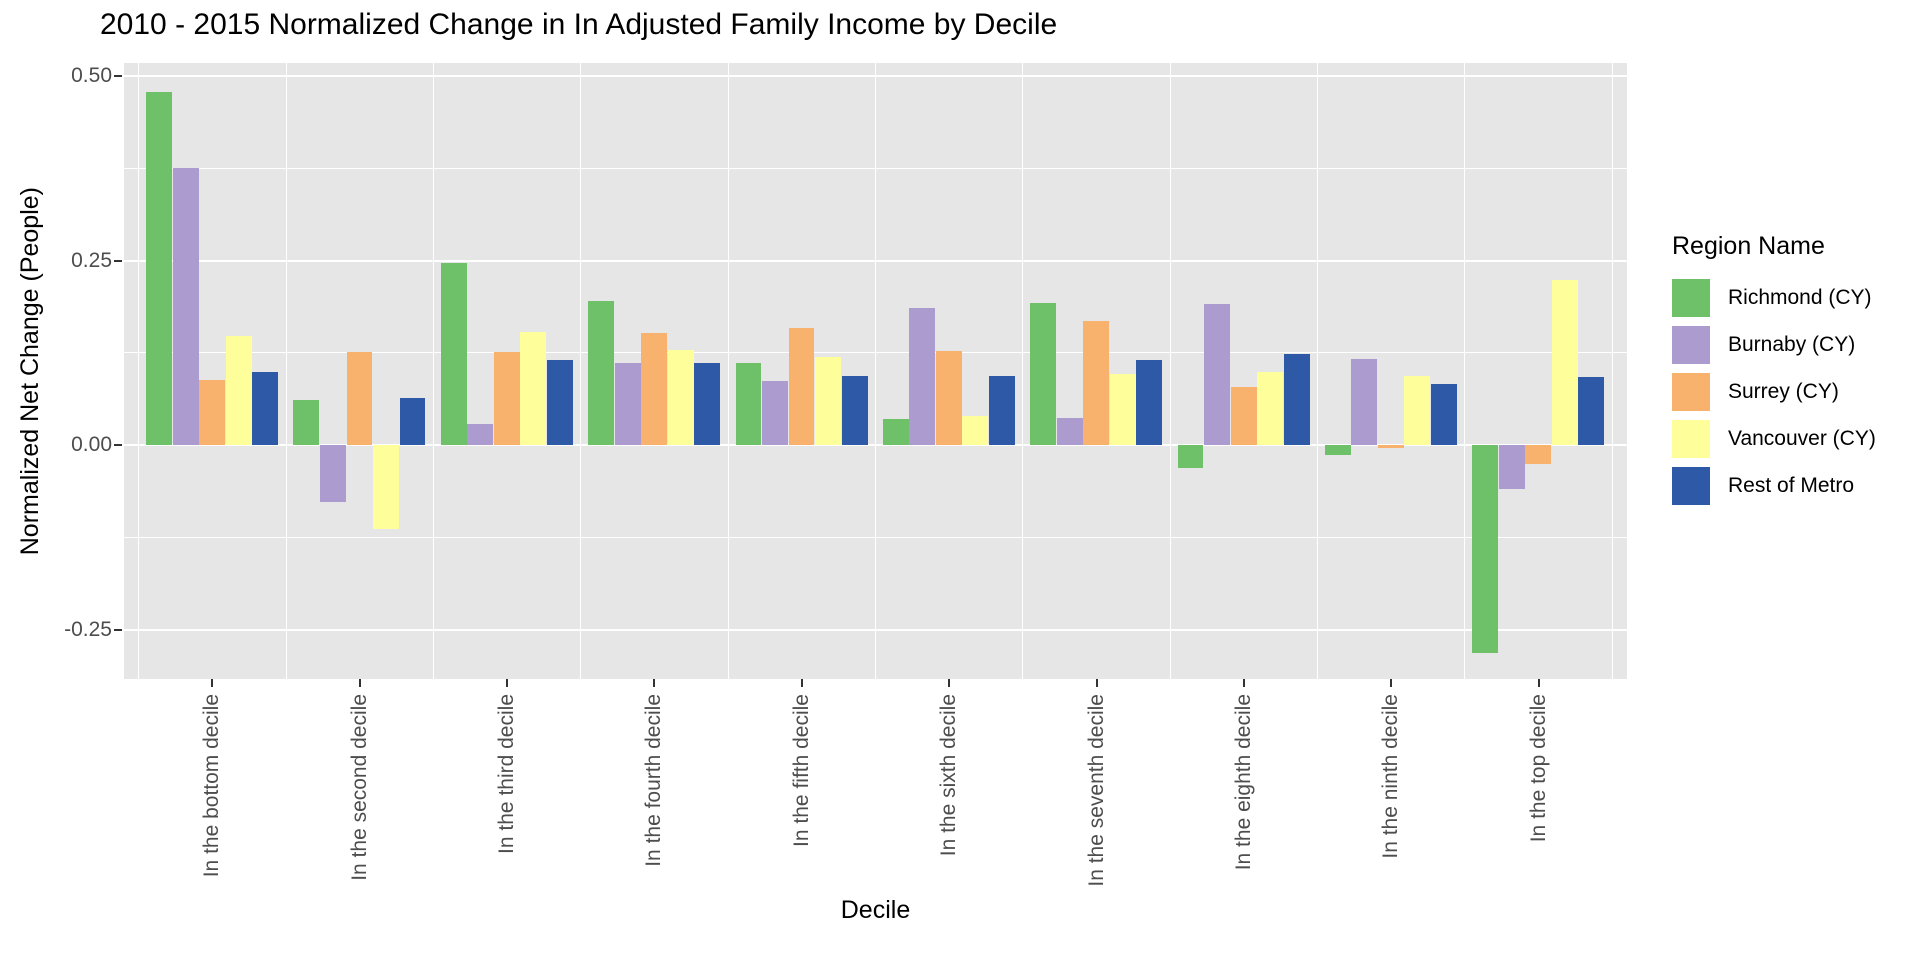 Image resolution: width=1920 pixels, height=960 pixels. I want to click on x-tick-label: In the top decile, so click(1539, 799).